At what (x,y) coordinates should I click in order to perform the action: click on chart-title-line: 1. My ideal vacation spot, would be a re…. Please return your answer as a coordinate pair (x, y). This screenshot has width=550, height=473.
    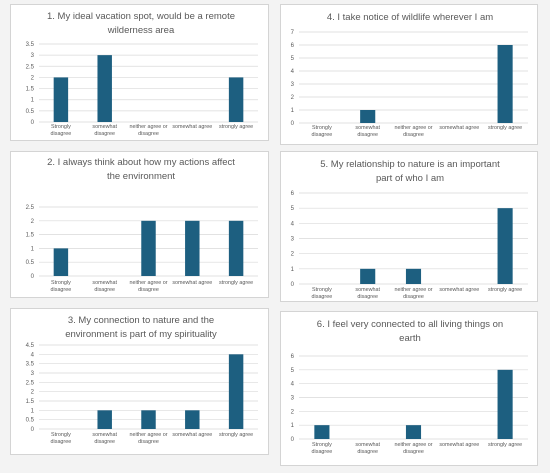
    Looking at the image, I should click on (141, 16).